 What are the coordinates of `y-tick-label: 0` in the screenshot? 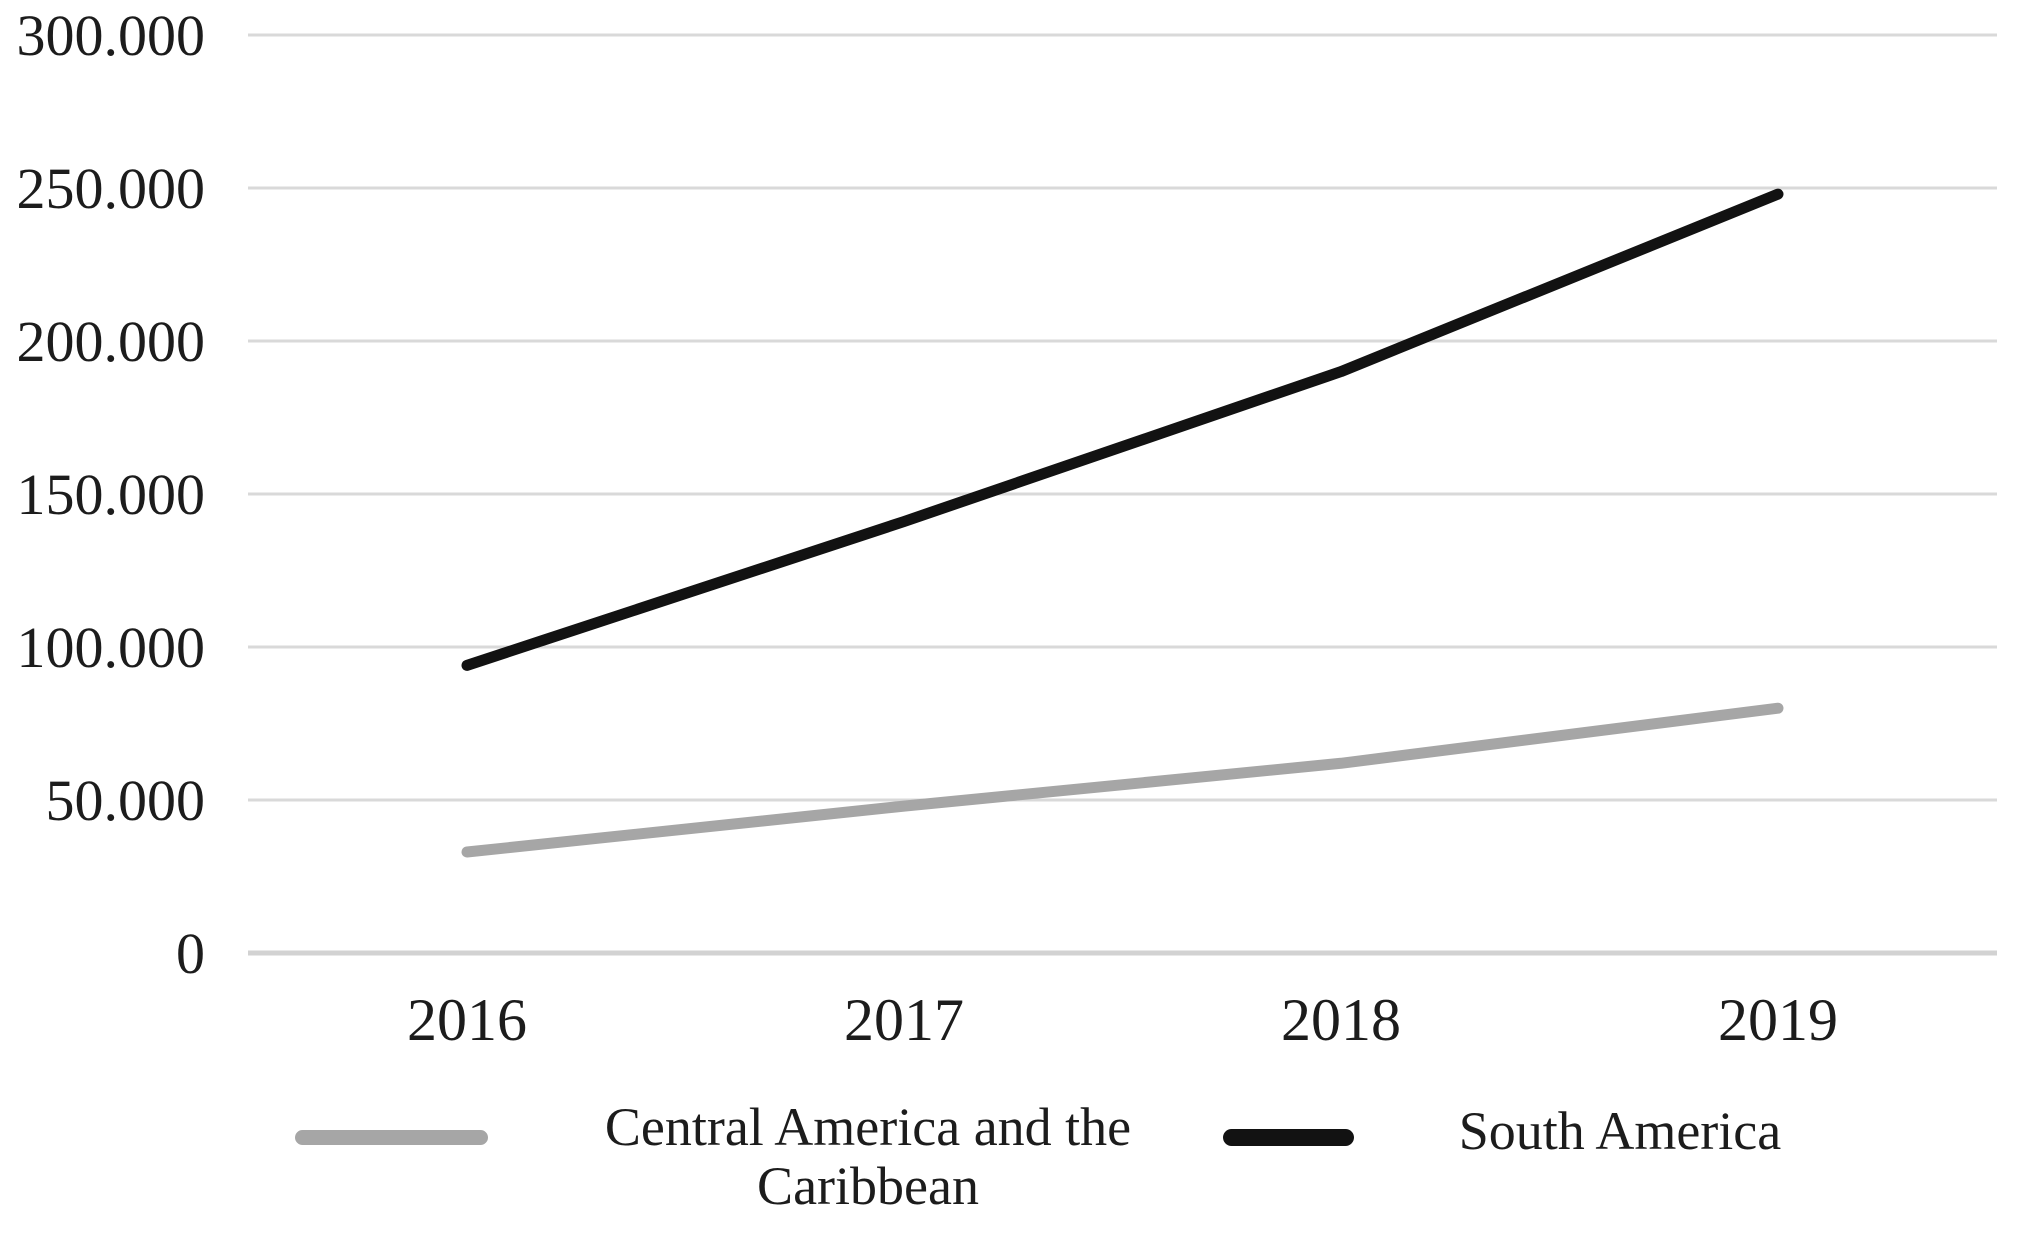 It's located at (190, 953).